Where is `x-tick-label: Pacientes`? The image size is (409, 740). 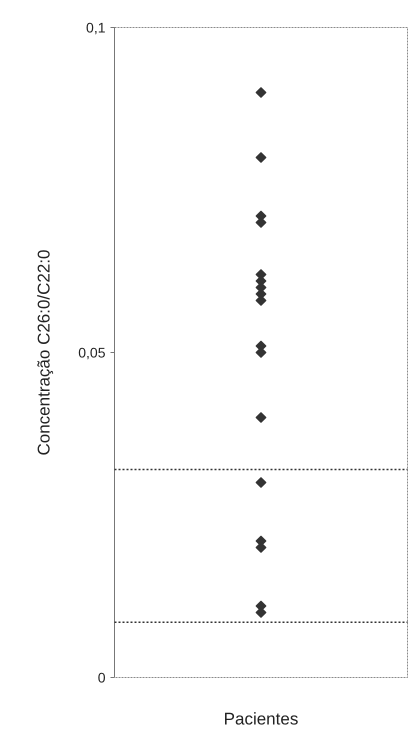
x-tick-label: Pacientes is located at coordinates (261, 719).